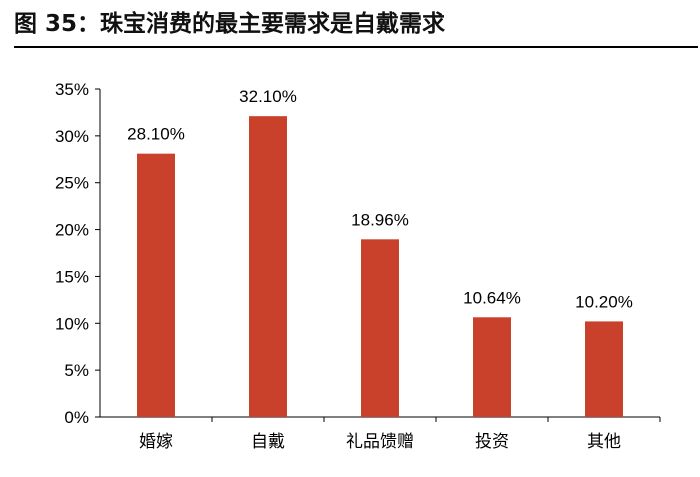  What do you see at coordinates (72, 323) in the screenshot?
I see `y-tick-label: 10%` at bounding box center [72, 323].